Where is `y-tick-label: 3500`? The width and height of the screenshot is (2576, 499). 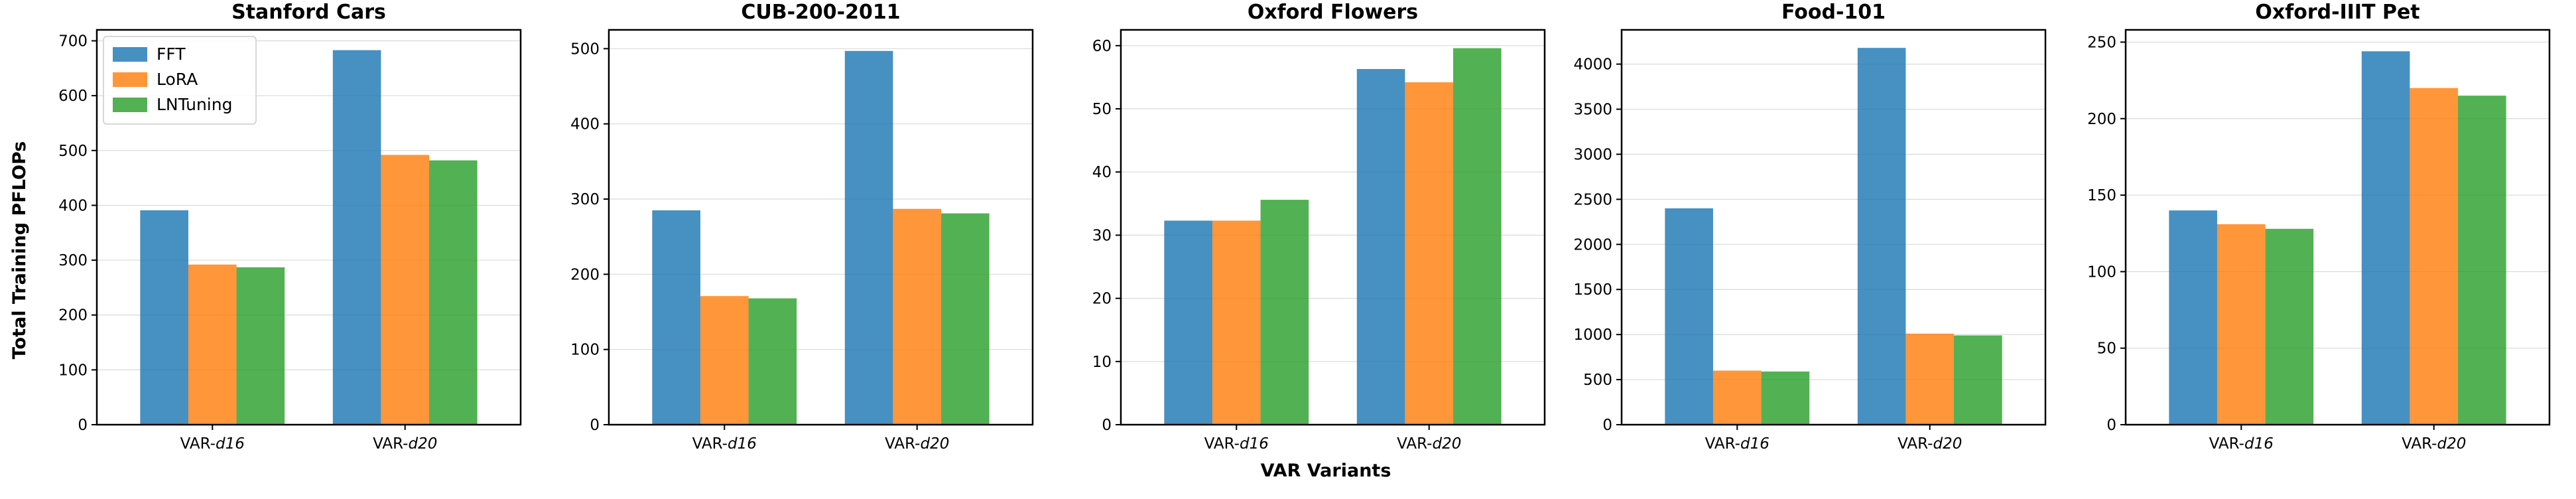 y-tick-label: 3500 is located at coordinates (1593, 110).